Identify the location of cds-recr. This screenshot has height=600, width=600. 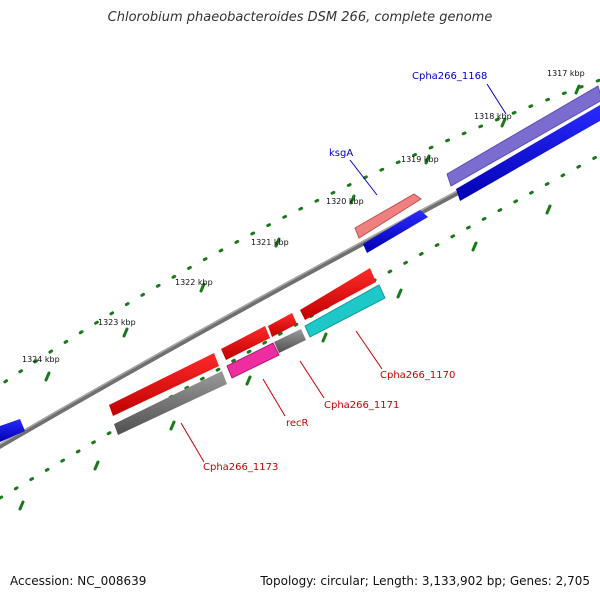
(253, 360).